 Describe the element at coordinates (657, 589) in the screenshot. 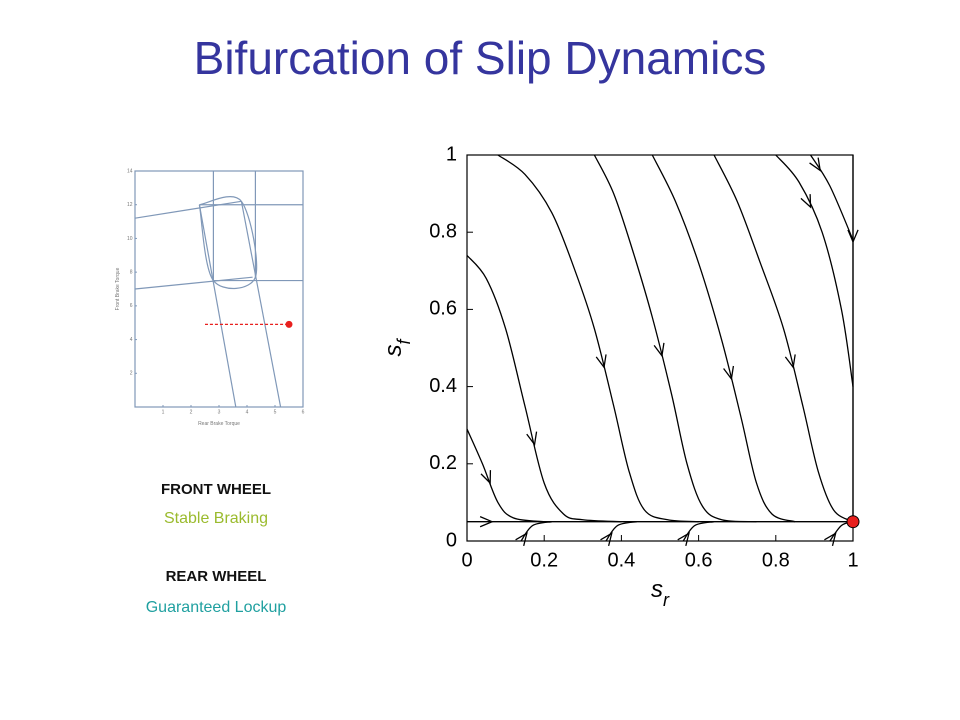

I see `x-axis-label-main: s` at that location.